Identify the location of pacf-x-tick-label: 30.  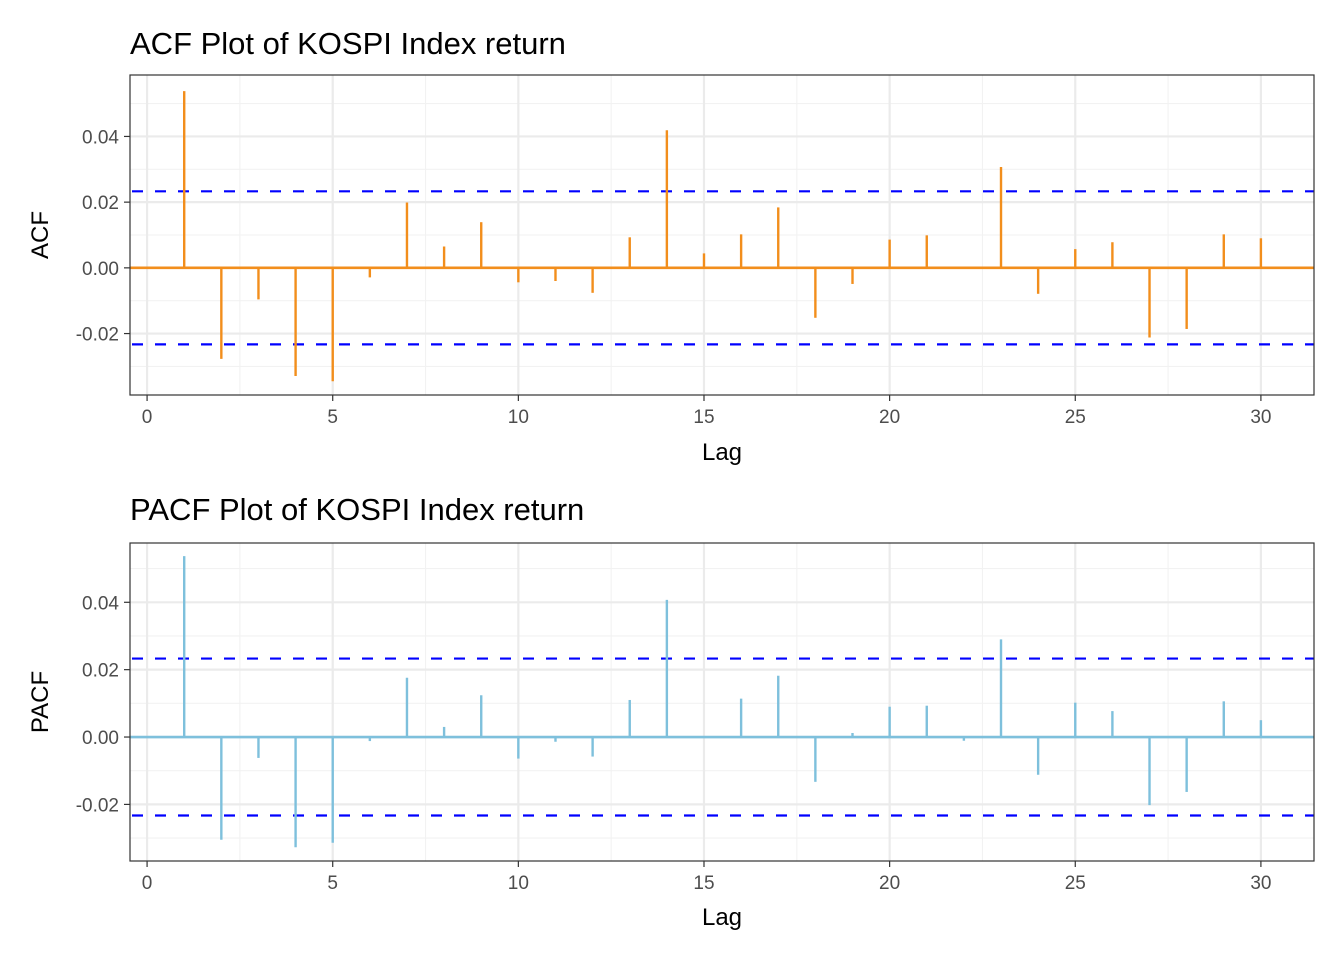
(1260, 883).